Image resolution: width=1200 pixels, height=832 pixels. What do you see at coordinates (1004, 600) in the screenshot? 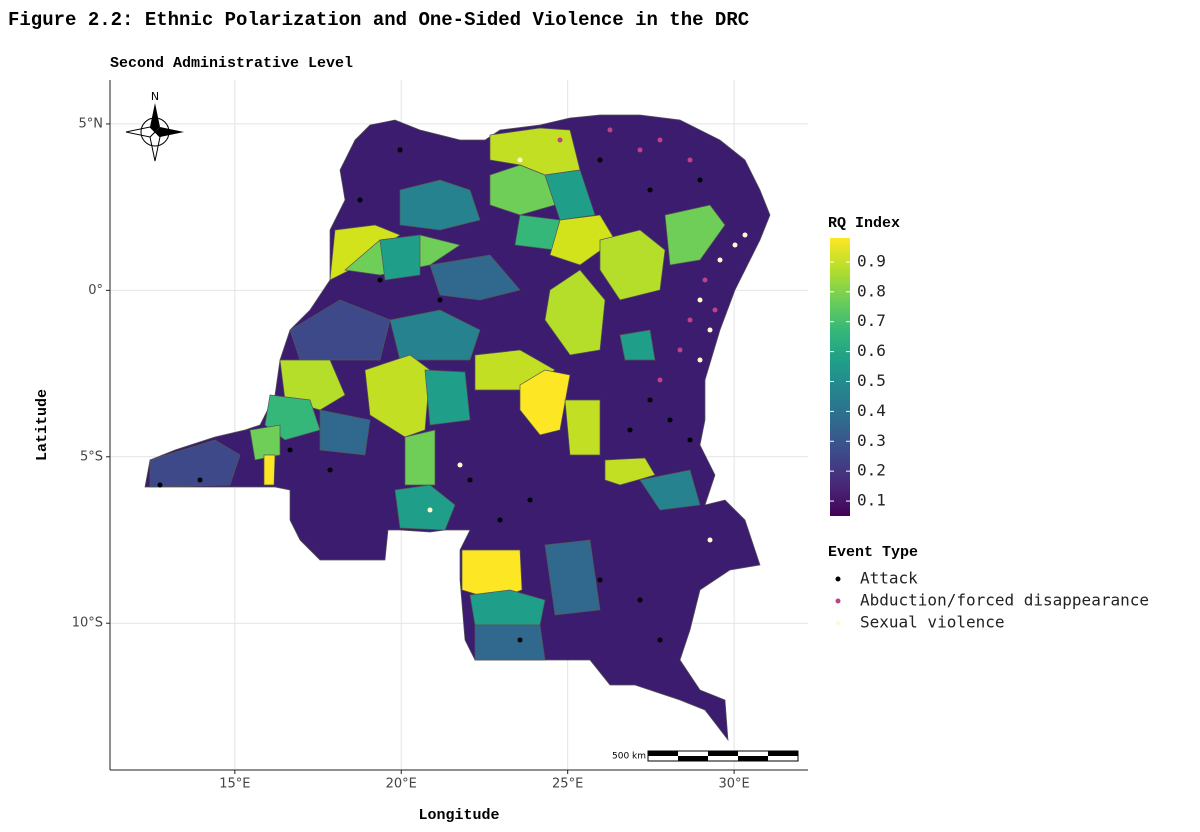
I see `legend-label: Abduction/forced disappearance` at bounding box center [1004, 600].